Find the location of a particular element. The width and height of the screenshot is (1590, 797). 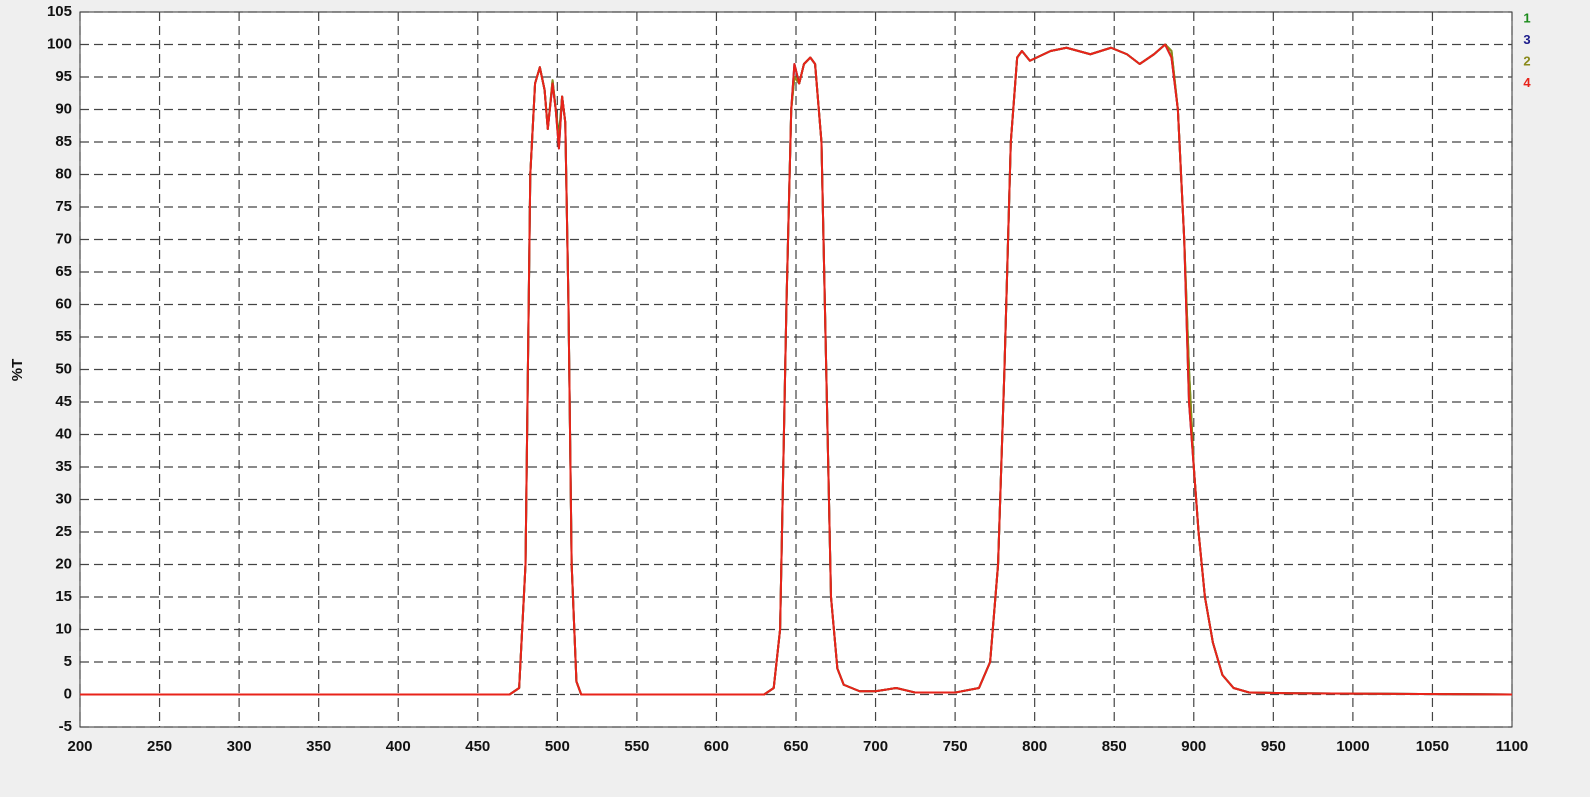

legend-label: 2 is located at coordinates (1526, 60).